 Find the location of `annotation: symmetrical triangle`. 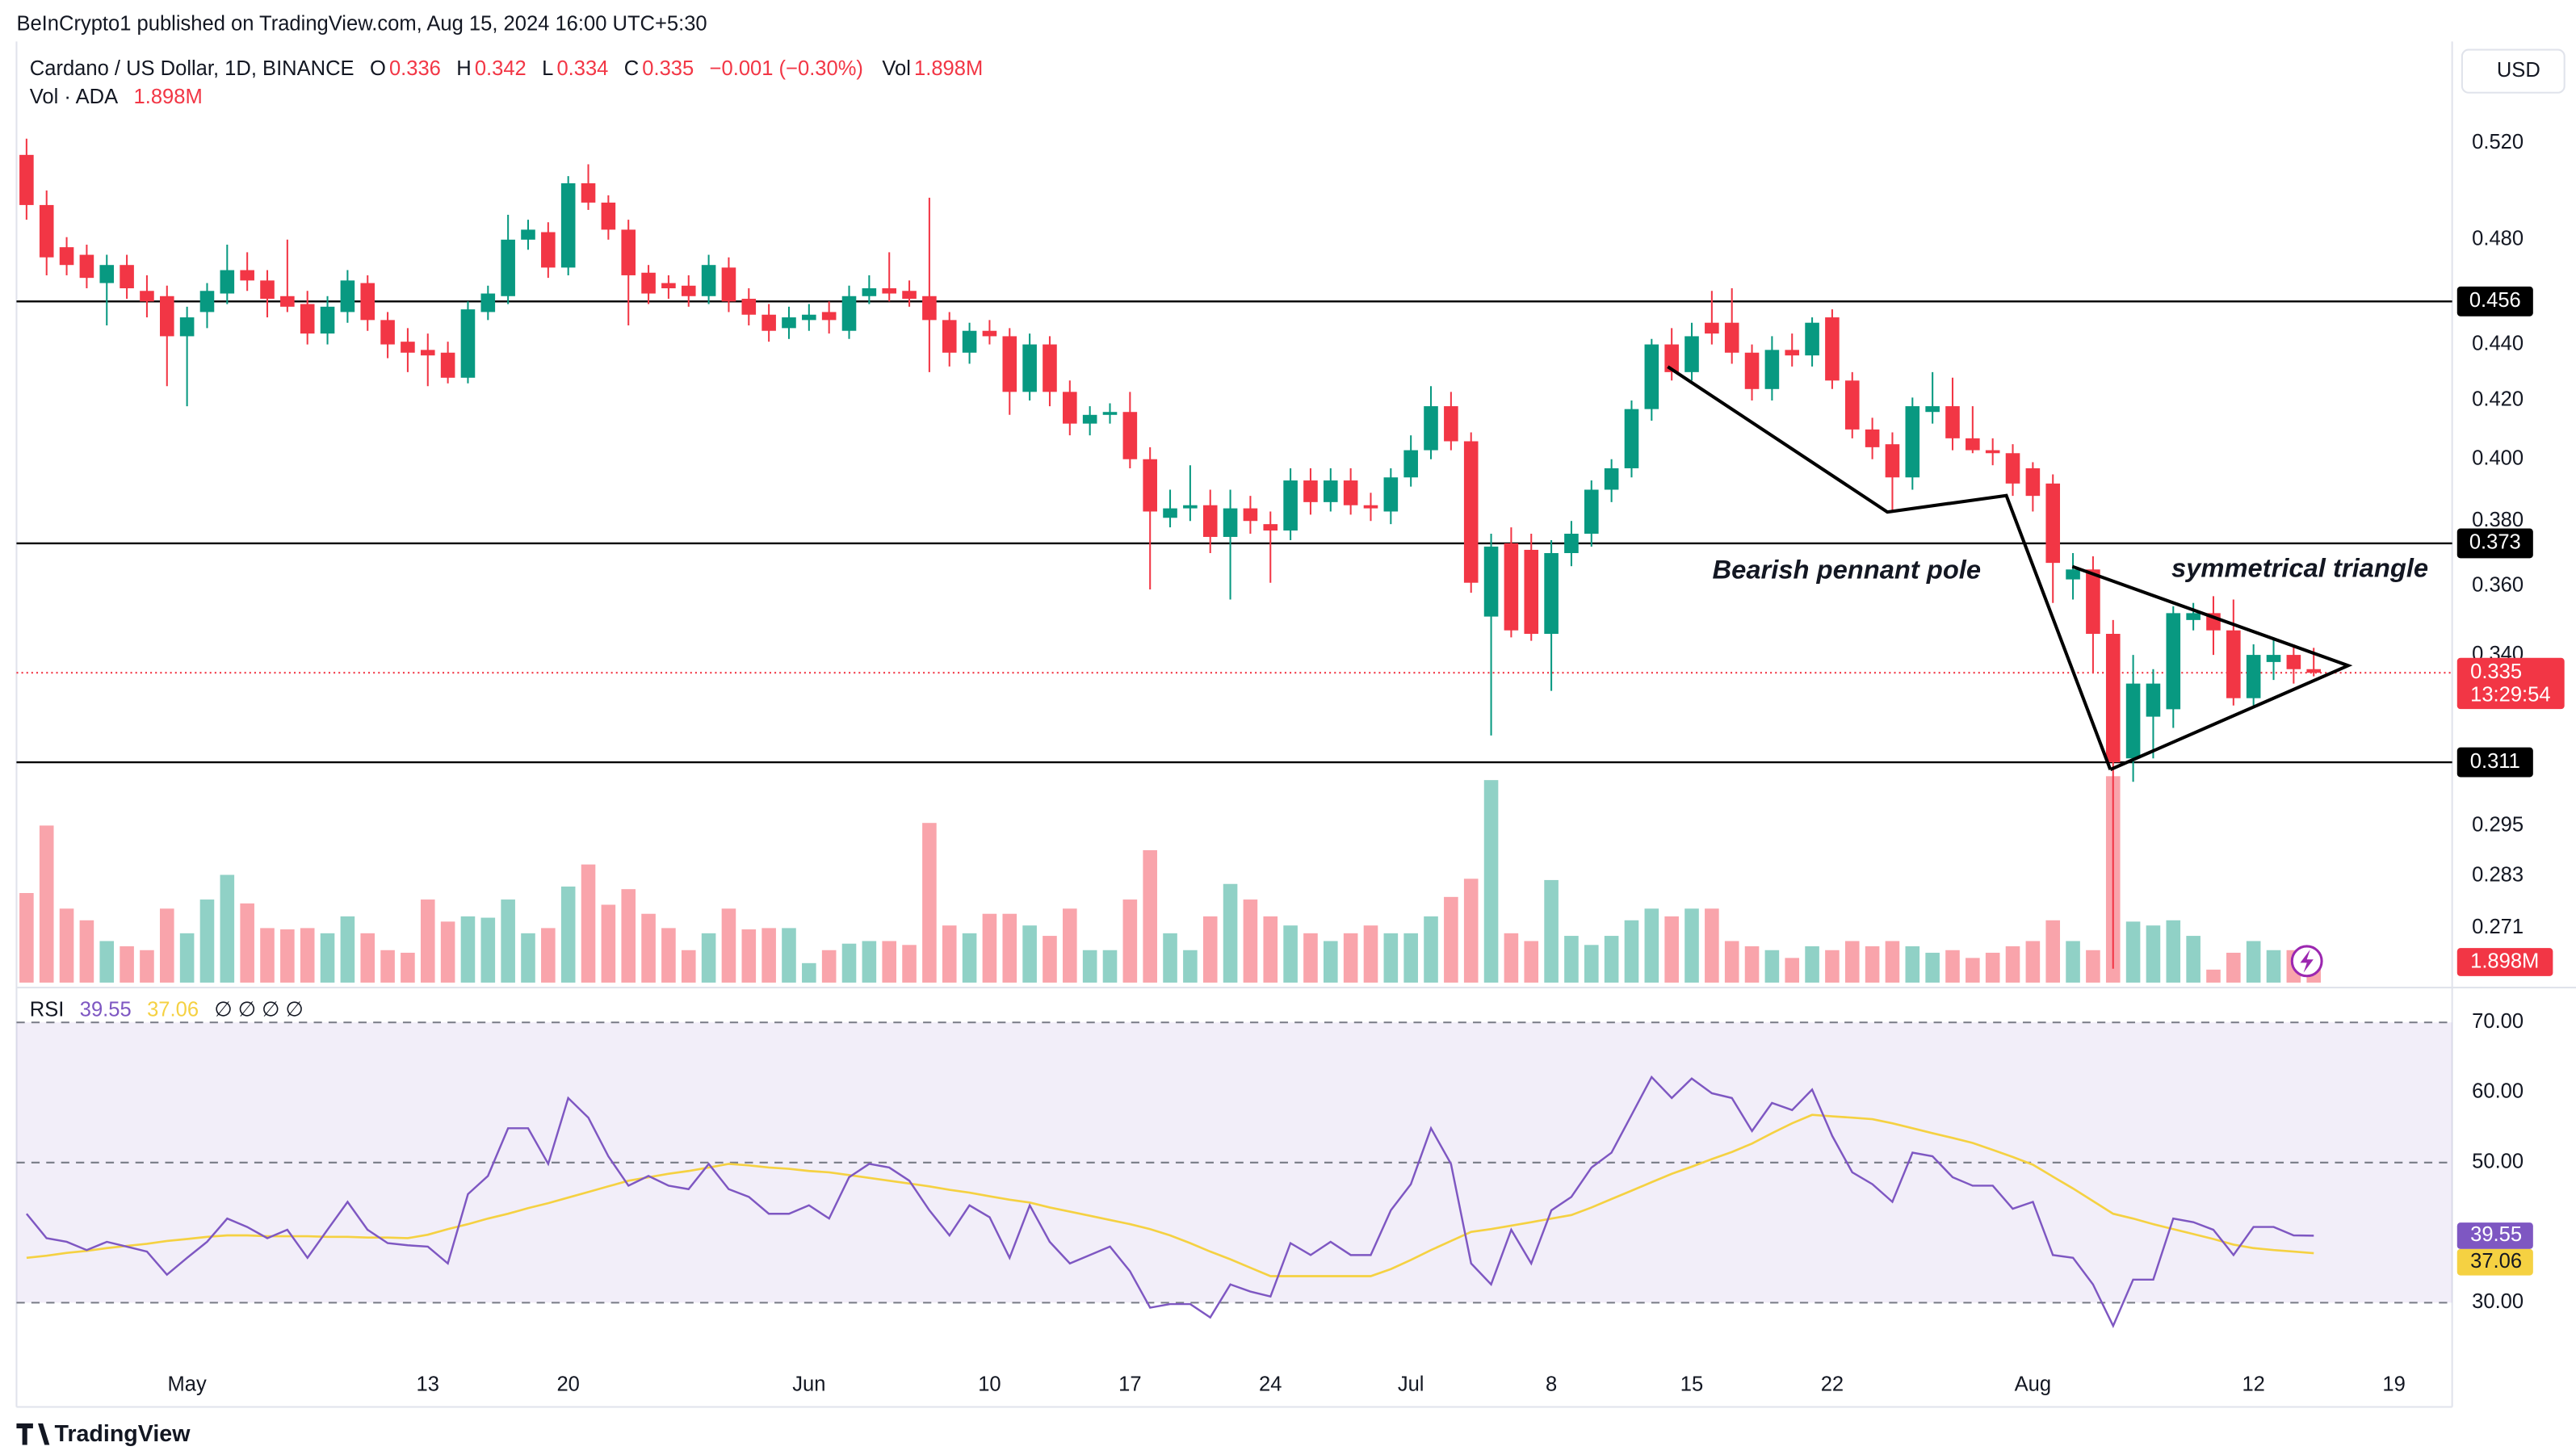

annotation: symmetrical triangle is located at coordinates (2299, 567).